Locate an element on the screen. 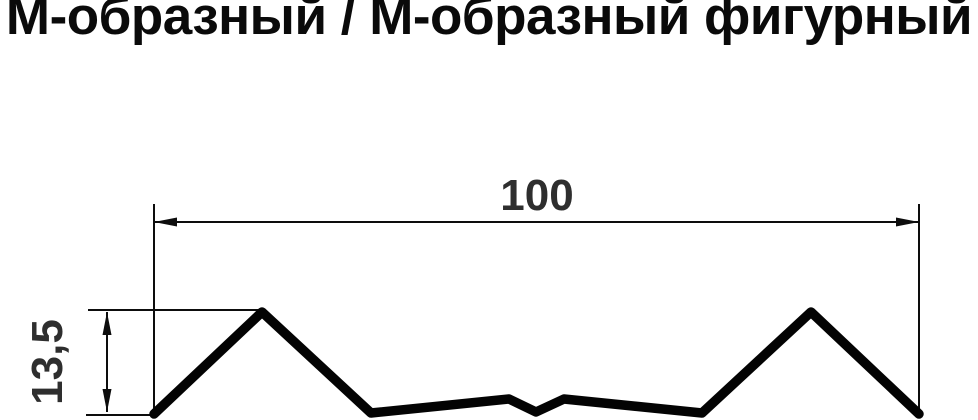  page-title: М-образный / М-образный фигурный is located at coordinates (489, 23).